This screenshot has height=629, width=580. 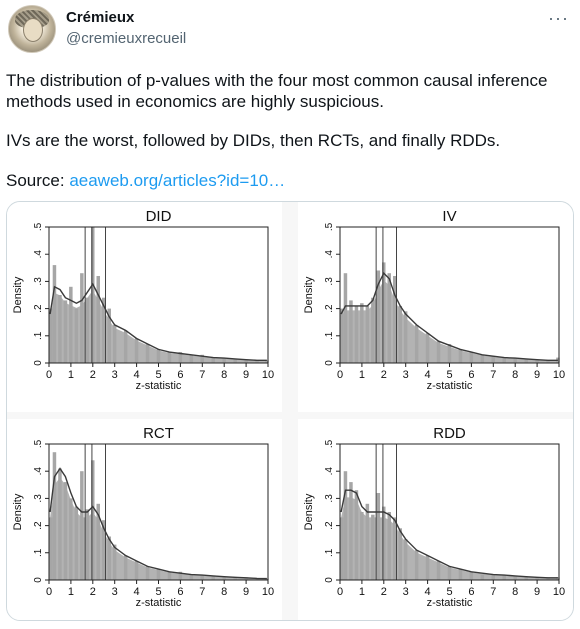 I want to click on chart-title: DID, so click(x=159, y=216).